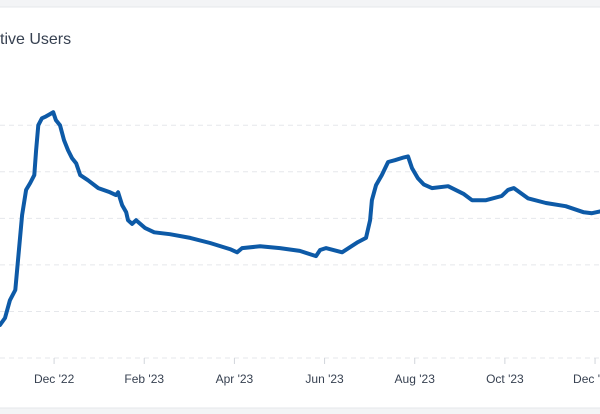  I want to click on x-tick-label: Jun '23, so click(324, 379).